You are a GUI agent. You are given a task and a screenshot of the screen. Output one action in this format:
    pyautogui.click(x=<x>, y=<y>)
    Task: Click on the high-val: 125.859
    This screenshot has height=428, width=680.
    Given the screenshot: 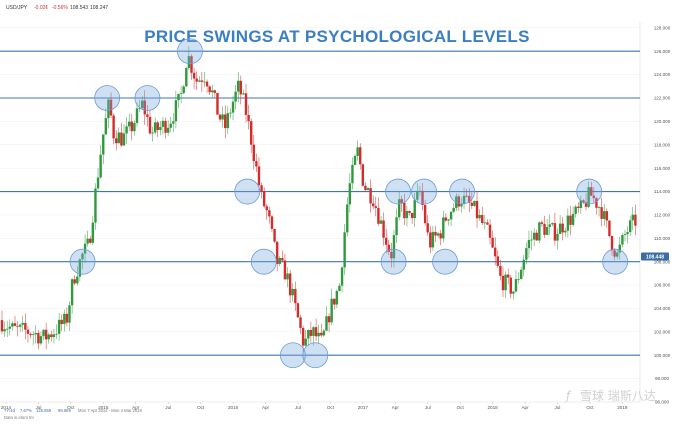 What is the action you would take?
    pyautogui.click(x=44, y=410)
    